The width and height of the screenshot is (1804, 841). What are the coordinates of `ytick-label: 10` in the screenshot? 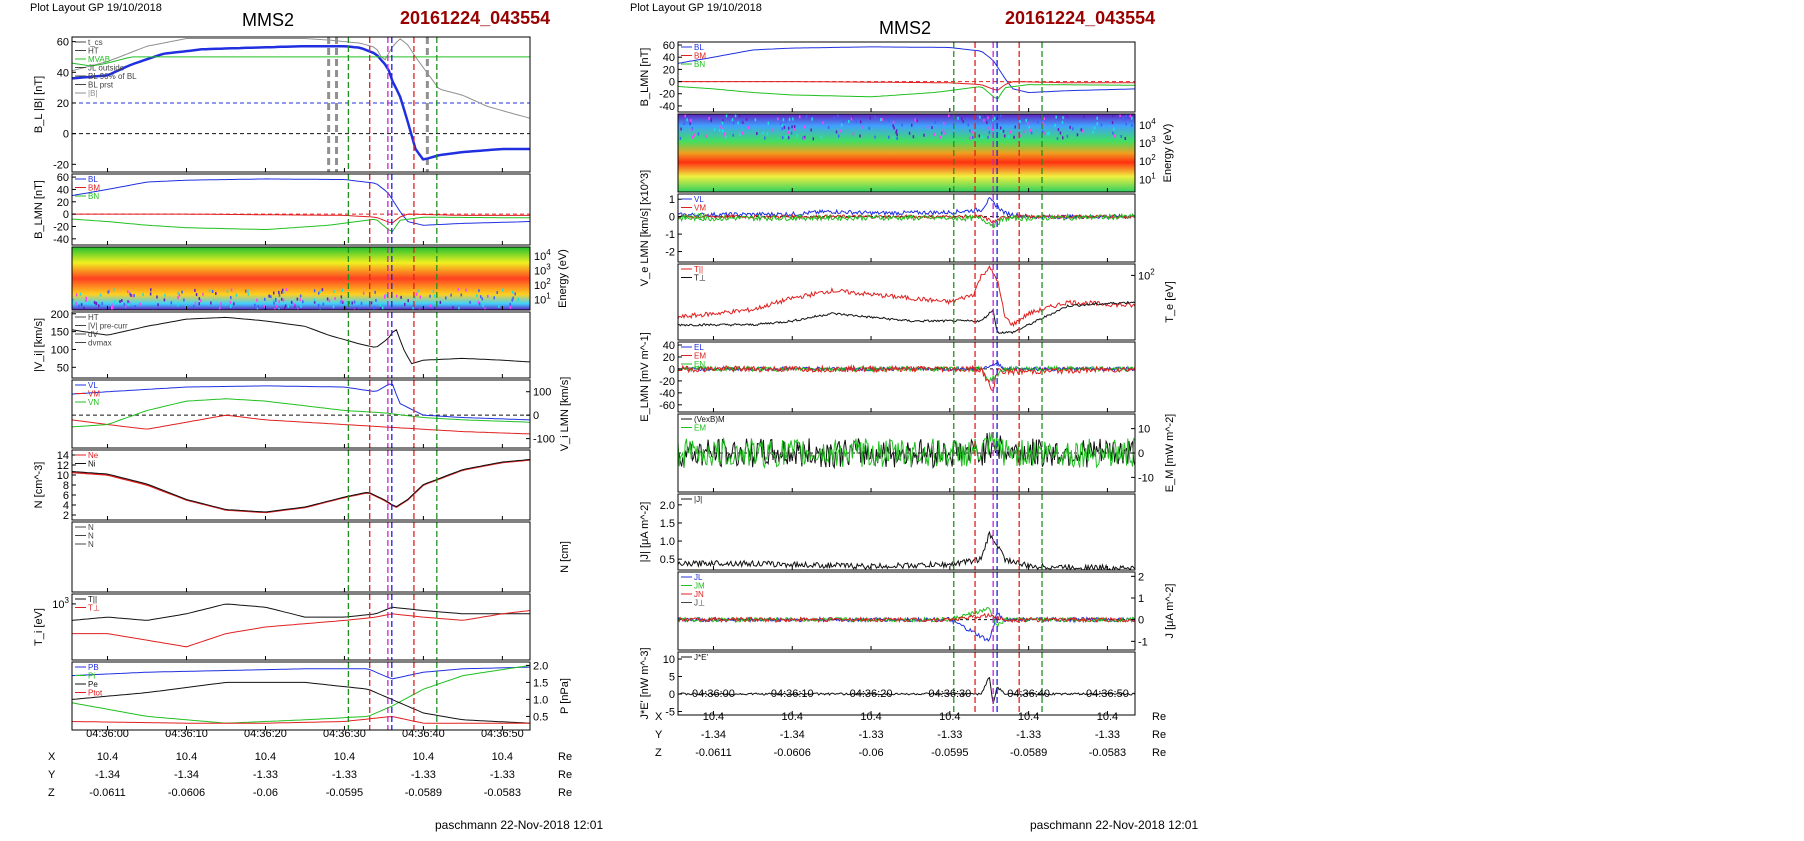 It's located at (669, 660).